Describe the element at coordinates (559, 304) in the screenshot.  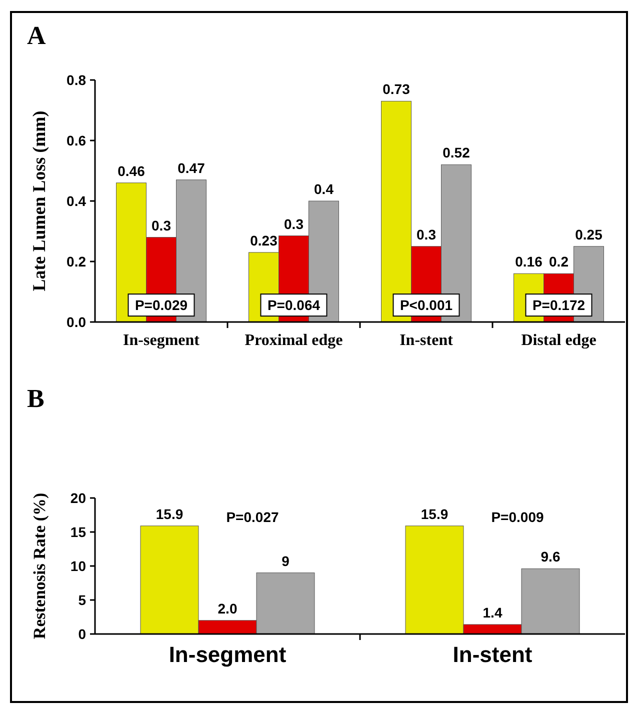
I see `annotation: P=0.172` at that location.